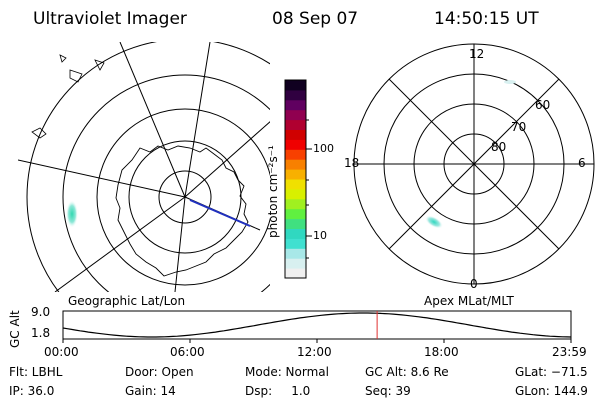 This screenshot has width=600, height=400. I want to click on altitude-curve, so click(317, 325).